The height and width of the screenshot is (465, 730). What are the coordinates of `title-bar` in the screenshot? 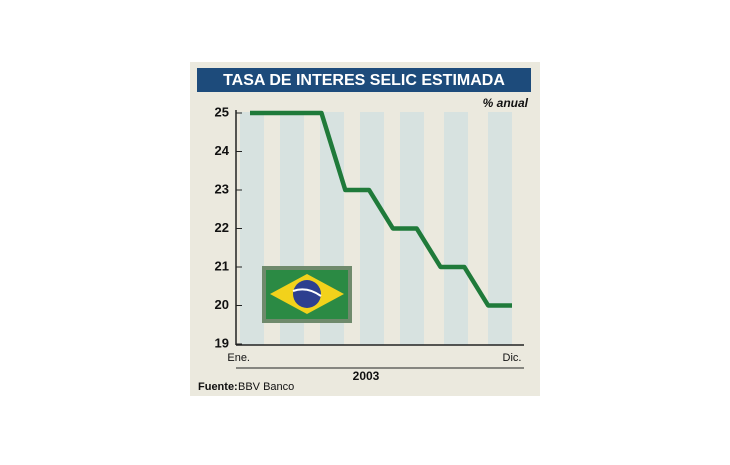 It's located at (364, 80).